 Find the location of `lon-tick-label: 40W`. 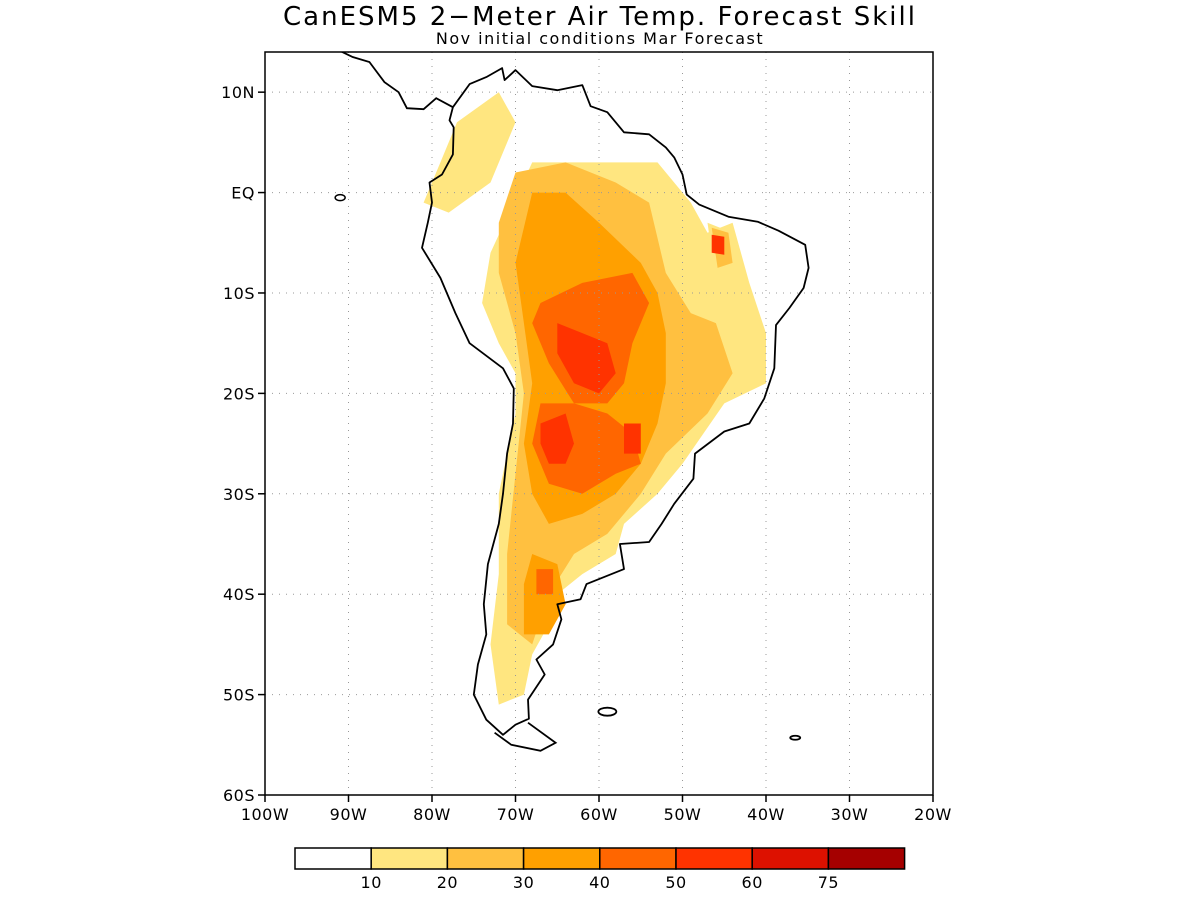

lon-tick-label: 40W is located at coordinates (766, 814).